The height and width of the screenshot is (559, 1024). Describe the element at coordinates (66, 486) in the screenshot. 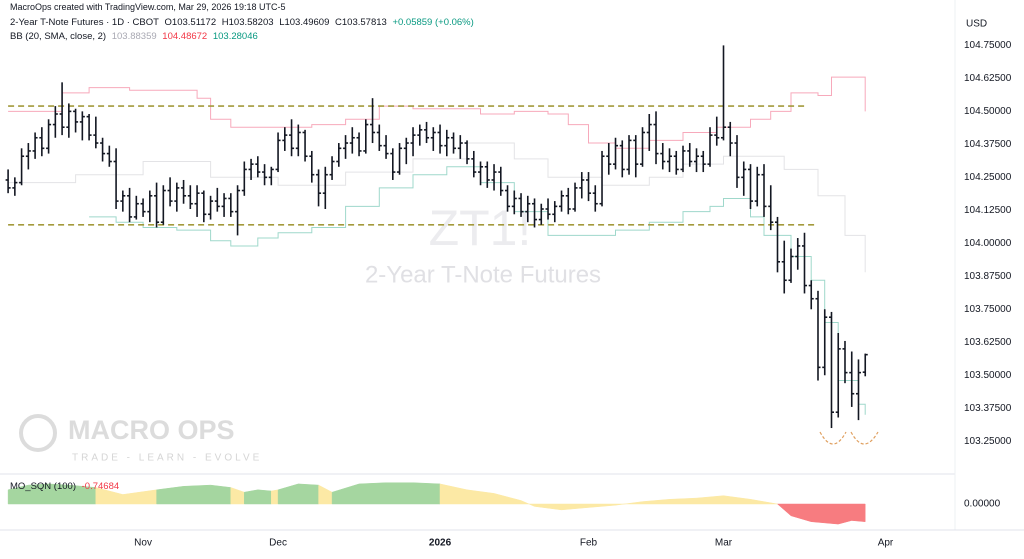

I see `legend-oscillator: MO_SQN (100) -0.74684` at that location.